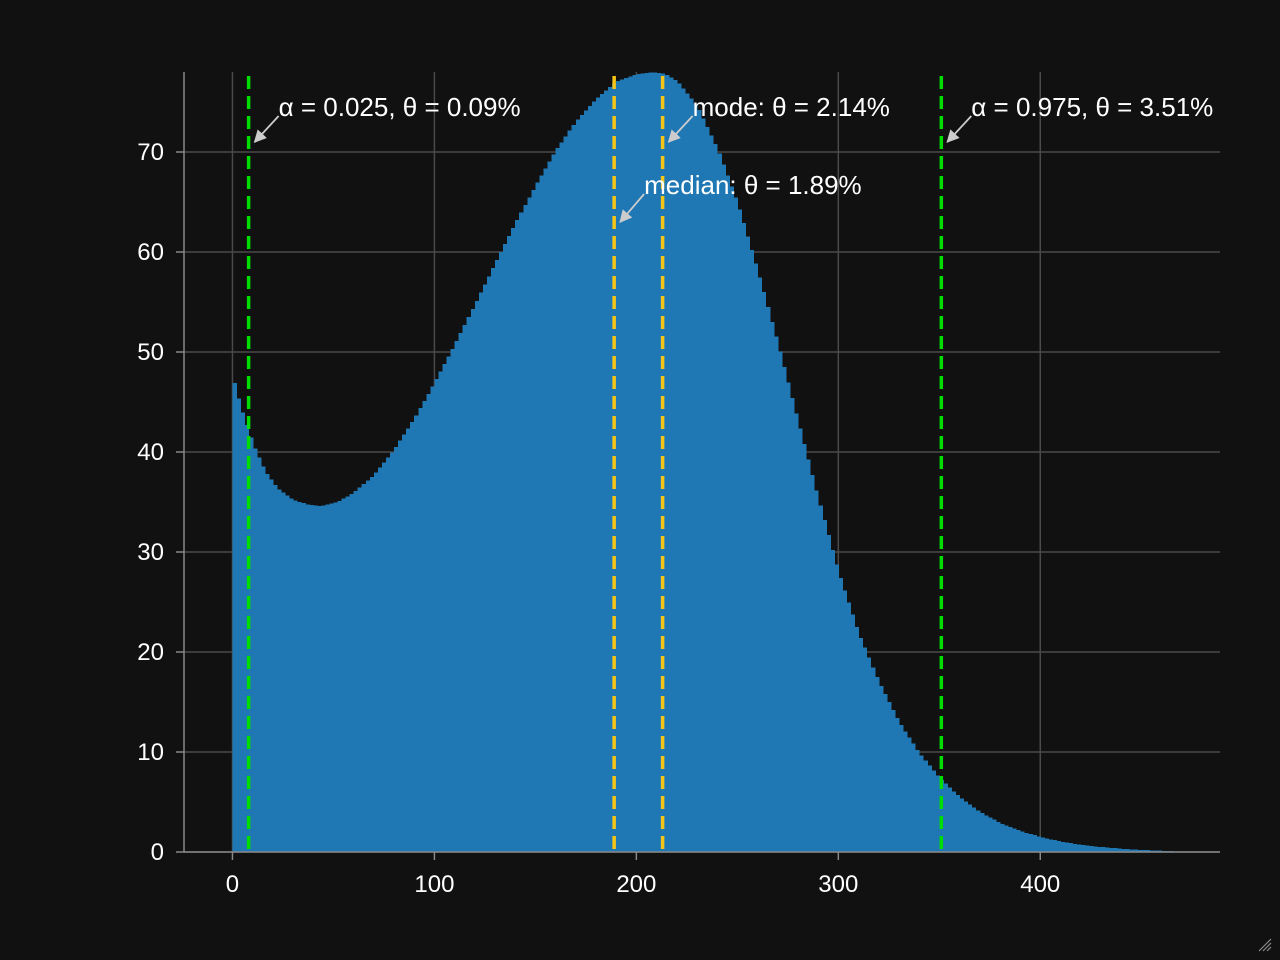  I want to click on y-tick-label-0: 0, so click(157, 852).